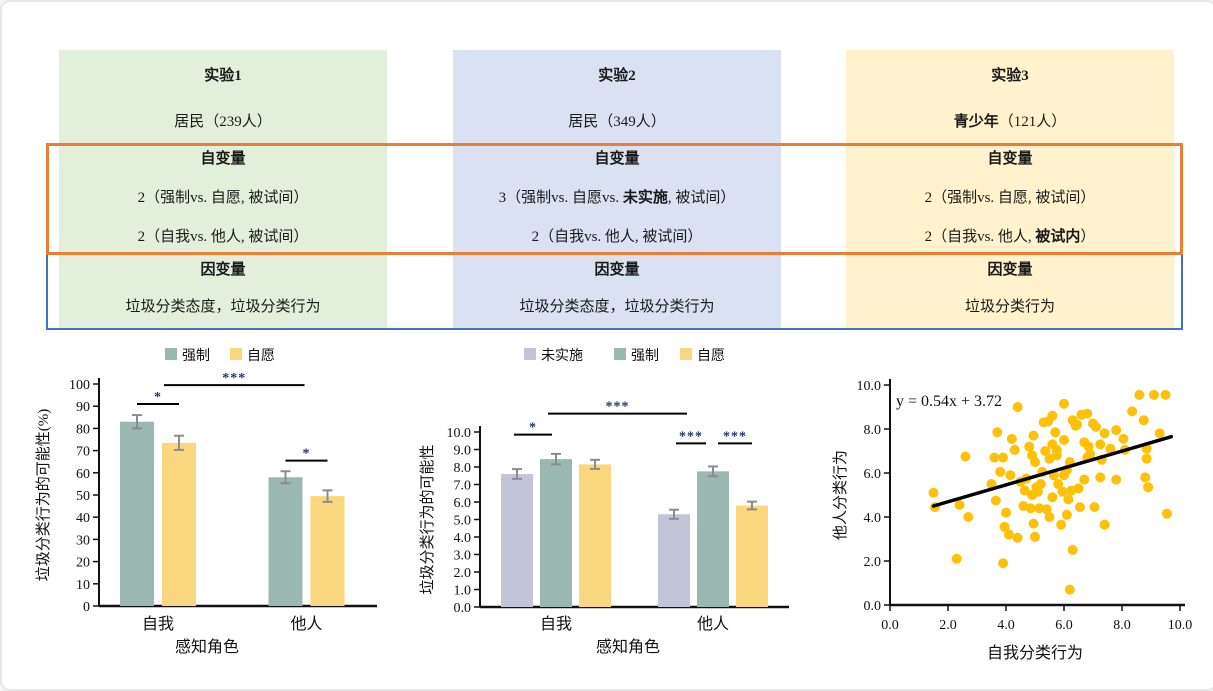 This screenshot has width=1213, height=691. Describe the element at coordinates (83, 563) in the screenshot. I see `svg-text: 20` at that location.